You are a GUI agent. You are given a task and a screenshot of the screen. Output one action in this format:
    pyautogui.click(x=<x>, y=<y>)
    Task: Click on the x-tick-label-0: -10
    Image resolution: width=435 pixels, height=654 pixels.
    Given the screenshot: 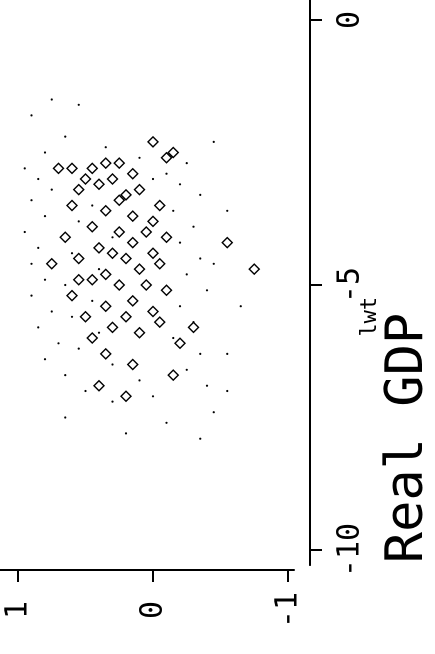 What is the action you would take?
    pyautogui.click(x=349, y=550)
    